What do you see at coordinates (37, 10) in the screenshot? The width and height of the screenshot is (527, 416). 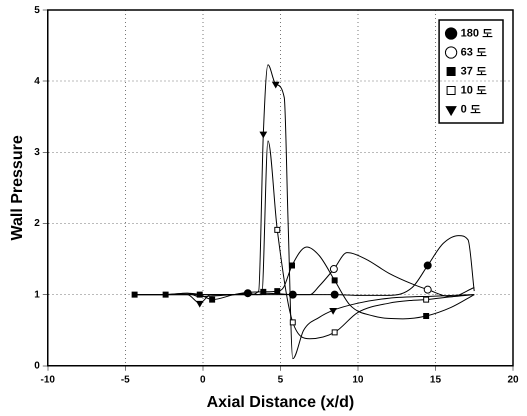 I see `y-tick-label: 5` at bounding box center [37, 10].